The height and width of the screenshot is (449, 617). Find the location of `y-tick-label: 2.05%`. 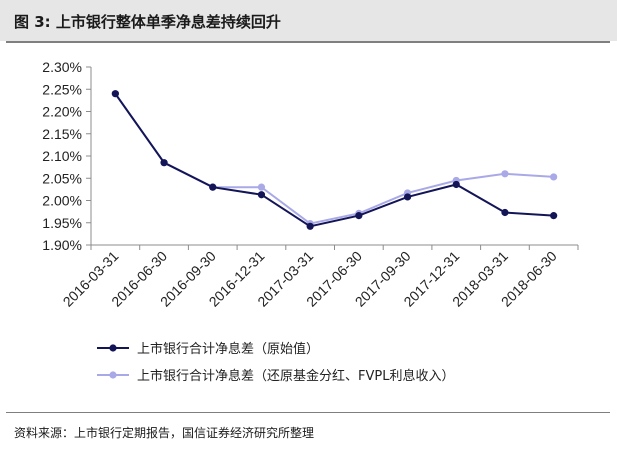

y-tick-label: 2.05% is located at coordinates (62, 178).